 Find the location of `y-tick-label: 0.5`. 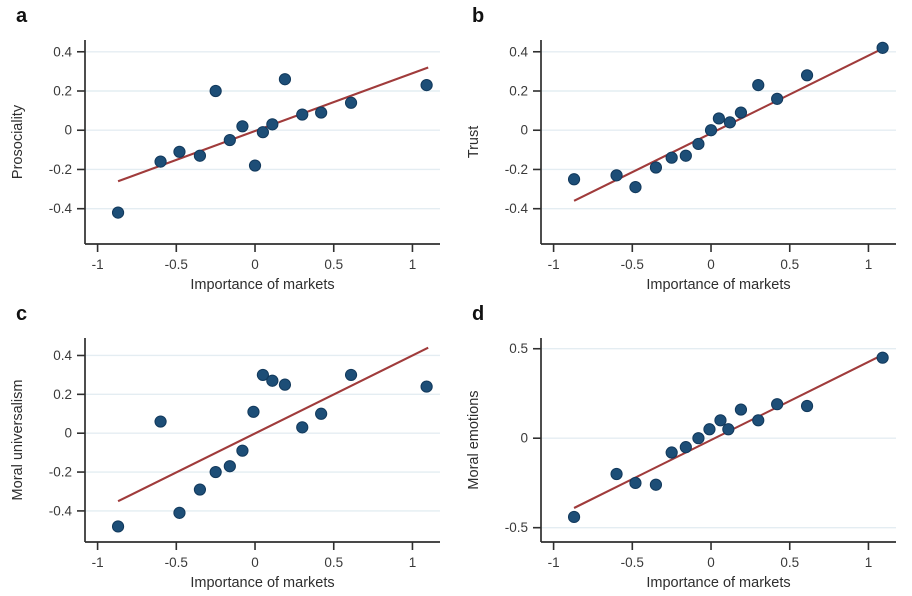

y-tick-label: 0.5 is located at coordinates (518, 348).